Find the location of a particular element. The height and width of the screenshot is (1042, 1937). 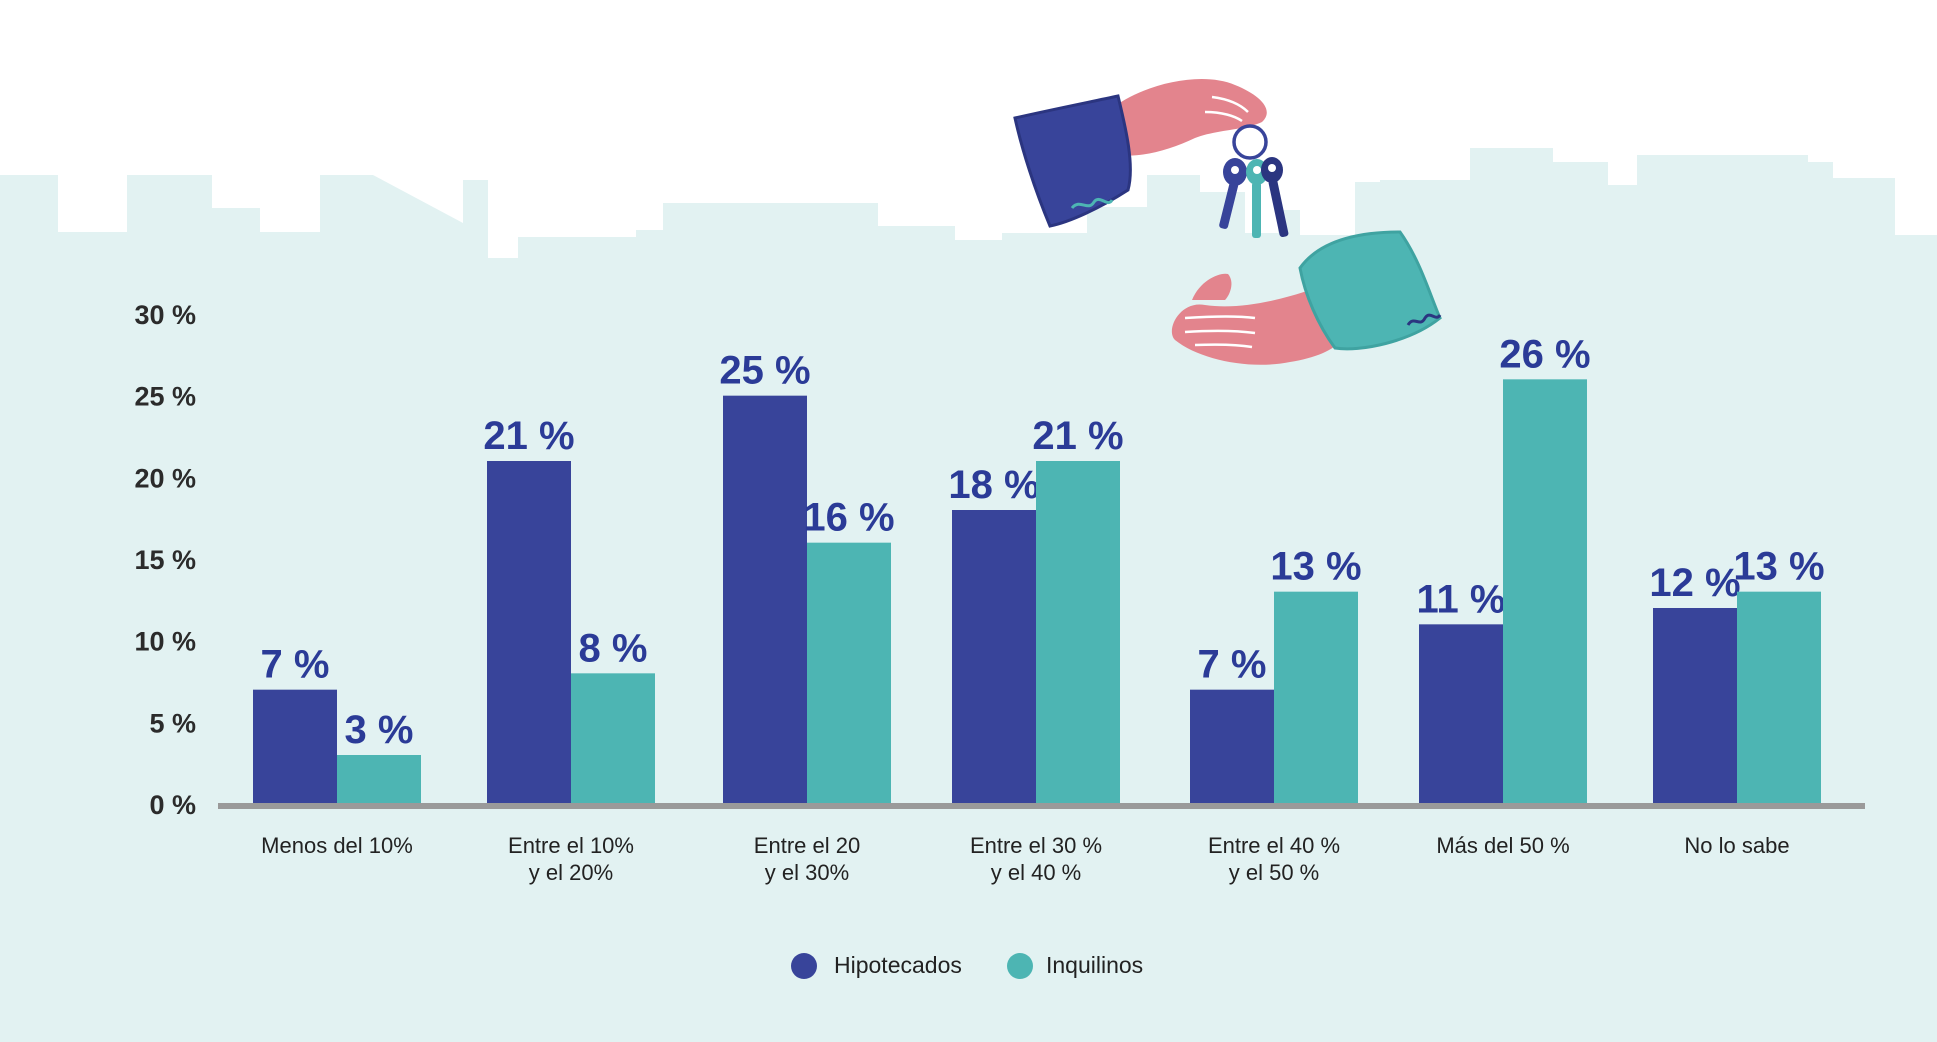

upper-hand-icon is located at coordinates (1188, 117).